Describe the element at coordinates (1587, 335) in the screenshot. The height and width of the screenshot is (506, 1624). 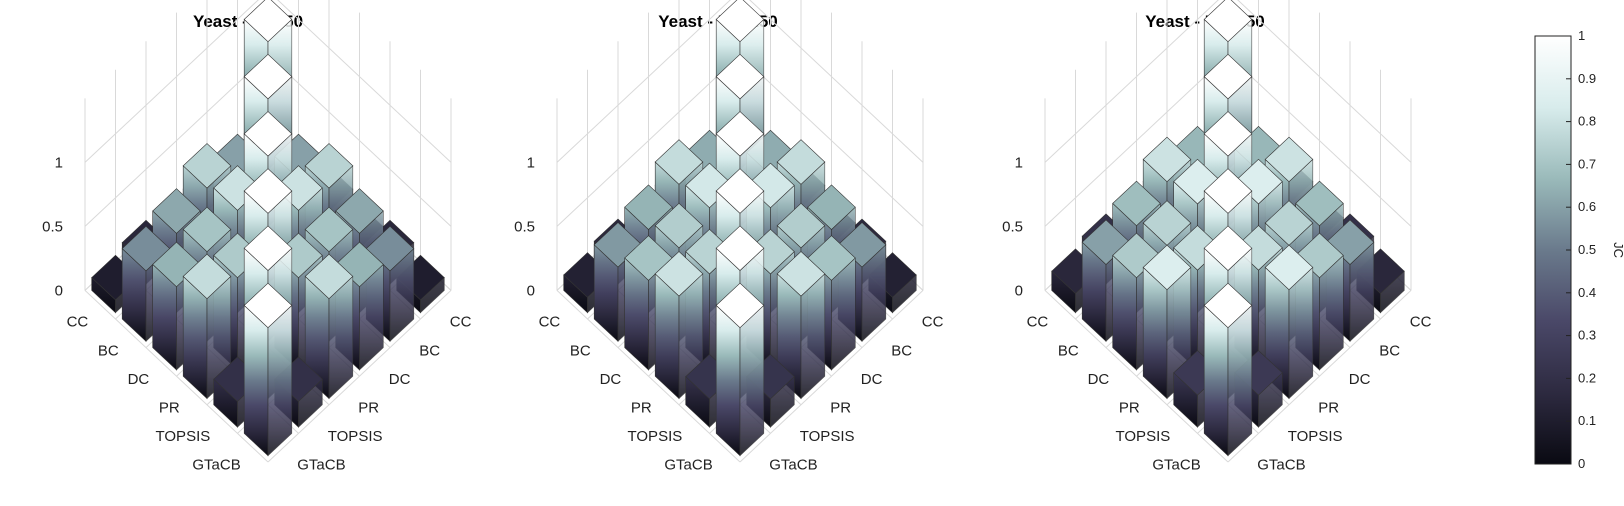
I see `colorbar-tick-label: 0.3` at that location.